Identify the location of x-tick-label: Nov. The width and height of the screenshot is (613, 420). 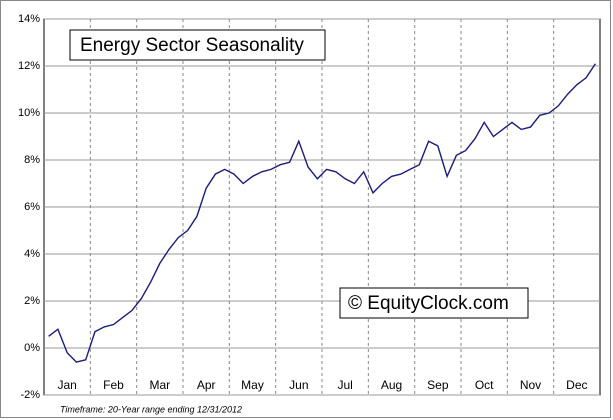
(530, 385).